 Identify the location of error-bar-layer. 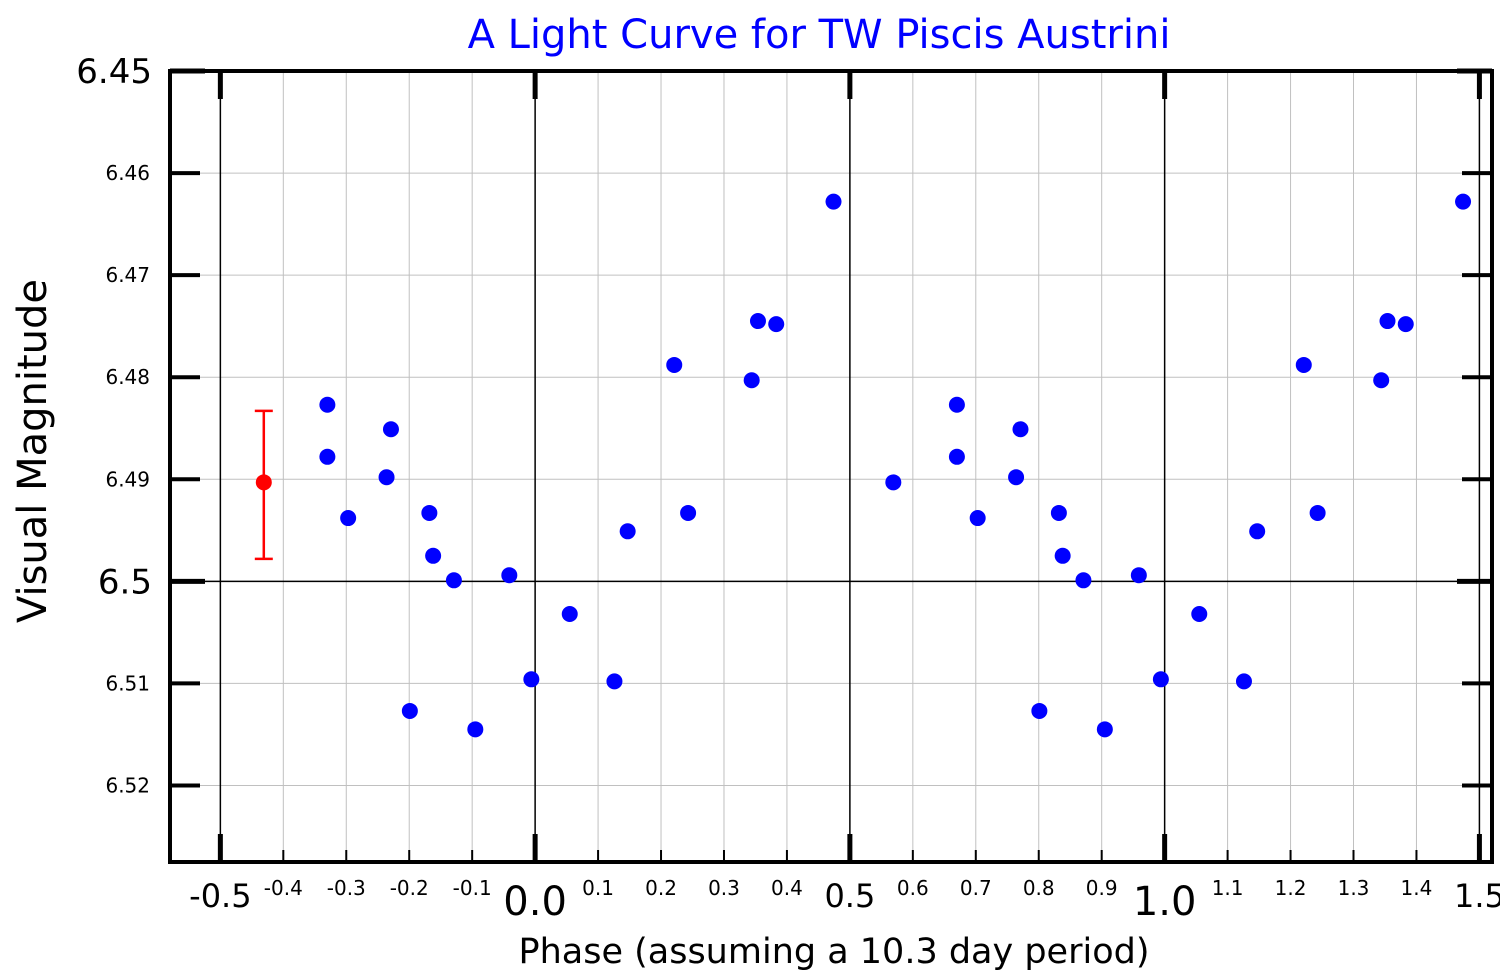
(263, 485).